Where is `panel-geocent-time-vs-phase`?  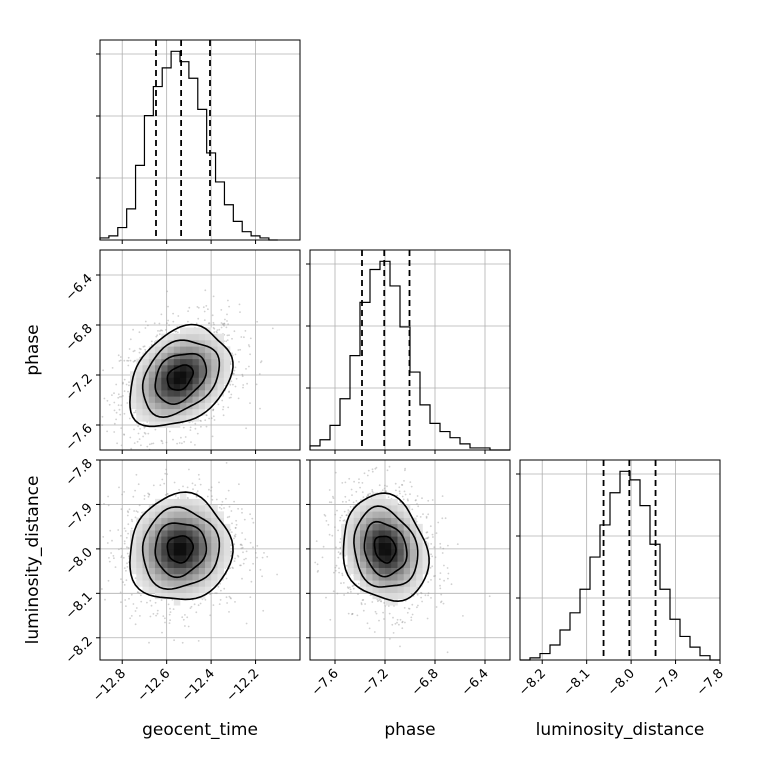 panel-geocent-time-vs-phase is located at coordinates (187, 369).